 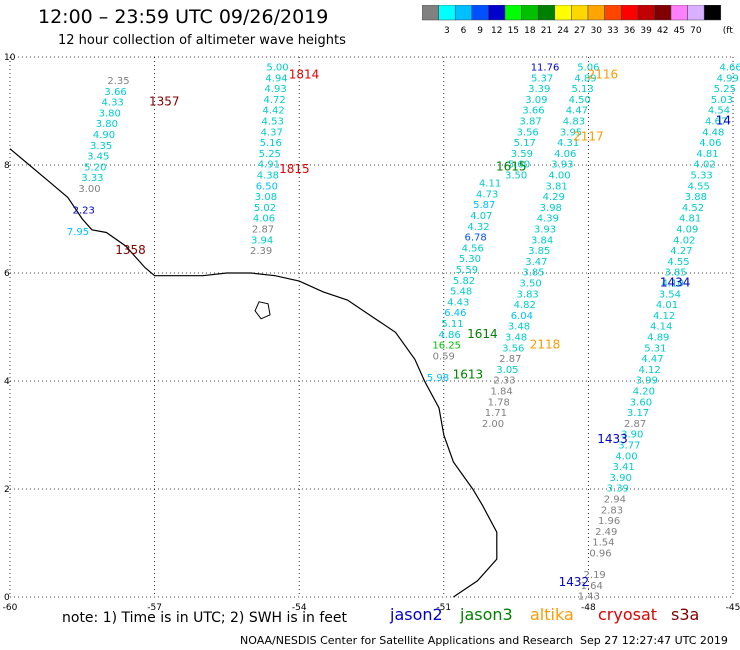 I want to click on colorbar-label: 21, so click(x=546, y=31).